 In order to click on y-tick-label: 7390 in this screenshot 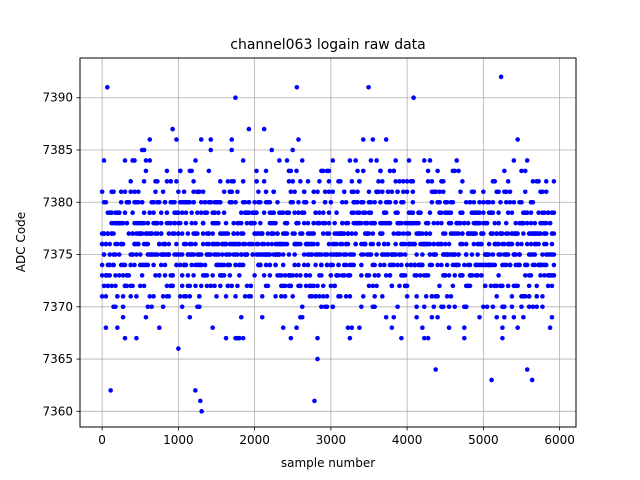, I will do `click(57, 98)`.